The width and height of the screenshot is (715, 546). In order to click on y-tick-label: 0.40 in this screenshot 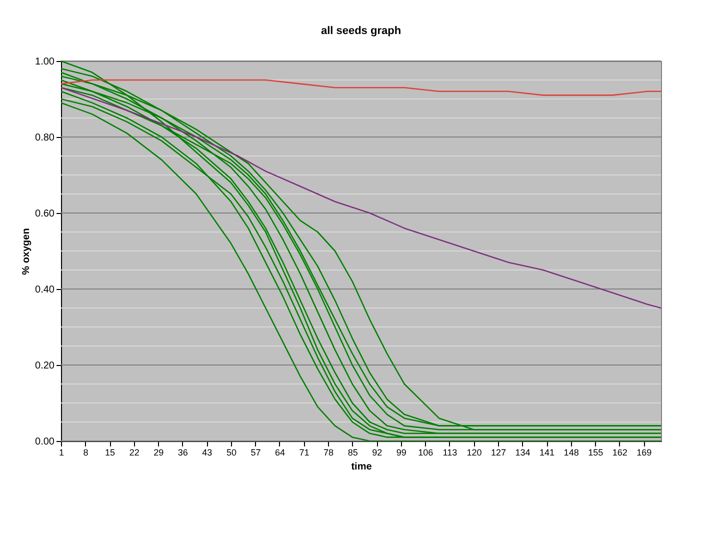, I will do `click(45, 290)`.